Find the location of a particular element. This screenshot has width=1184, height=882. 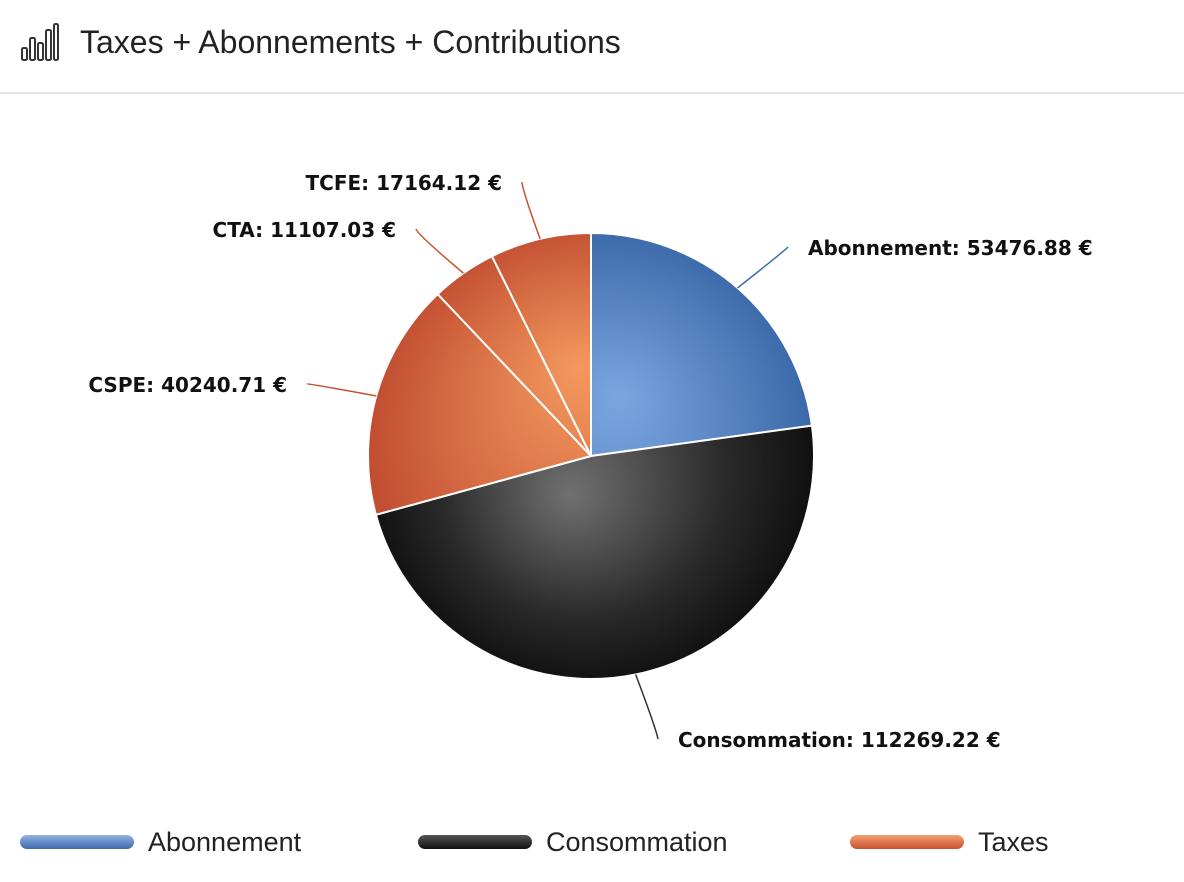

legend-item-taxes: Taxes is located at coordinates (949, 842).